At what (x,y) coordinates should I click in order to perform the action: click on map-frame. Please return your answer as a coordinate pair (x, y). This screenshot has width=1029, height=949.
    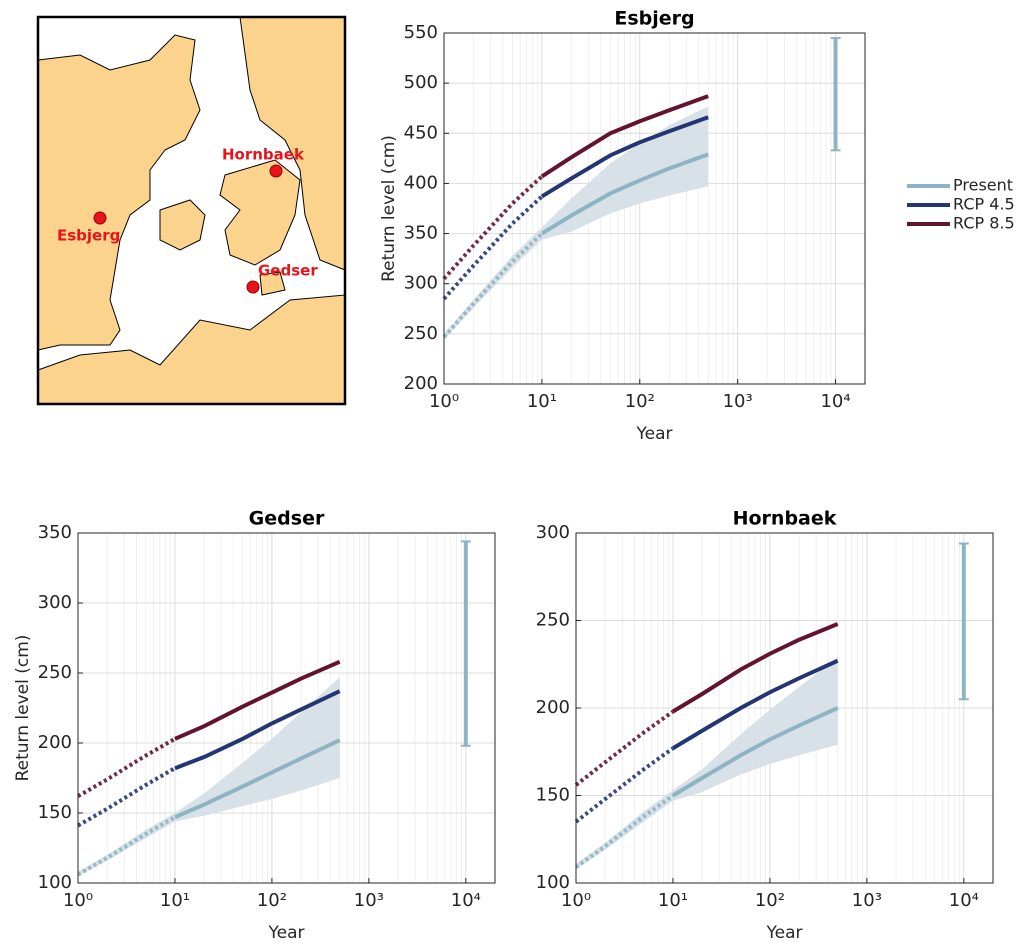
    Looking at the image, I should click on (191, 210).